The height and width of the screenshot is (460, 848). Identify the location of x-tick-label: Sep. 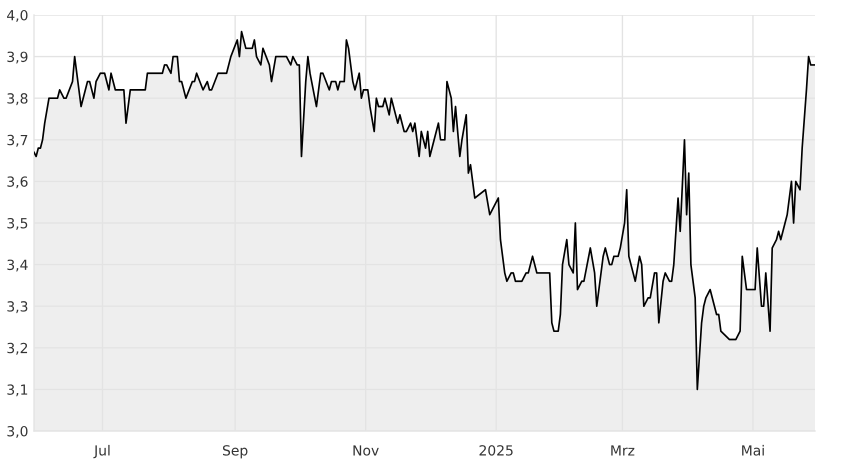
(235, 451).